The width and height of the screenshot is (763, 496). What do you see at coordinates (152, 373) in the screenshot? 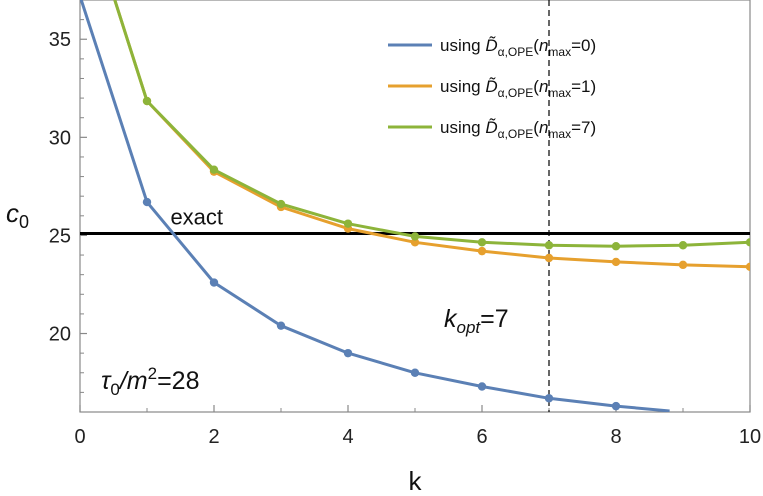
I see `tau-sup: 2` at bounding box center [152, 373].